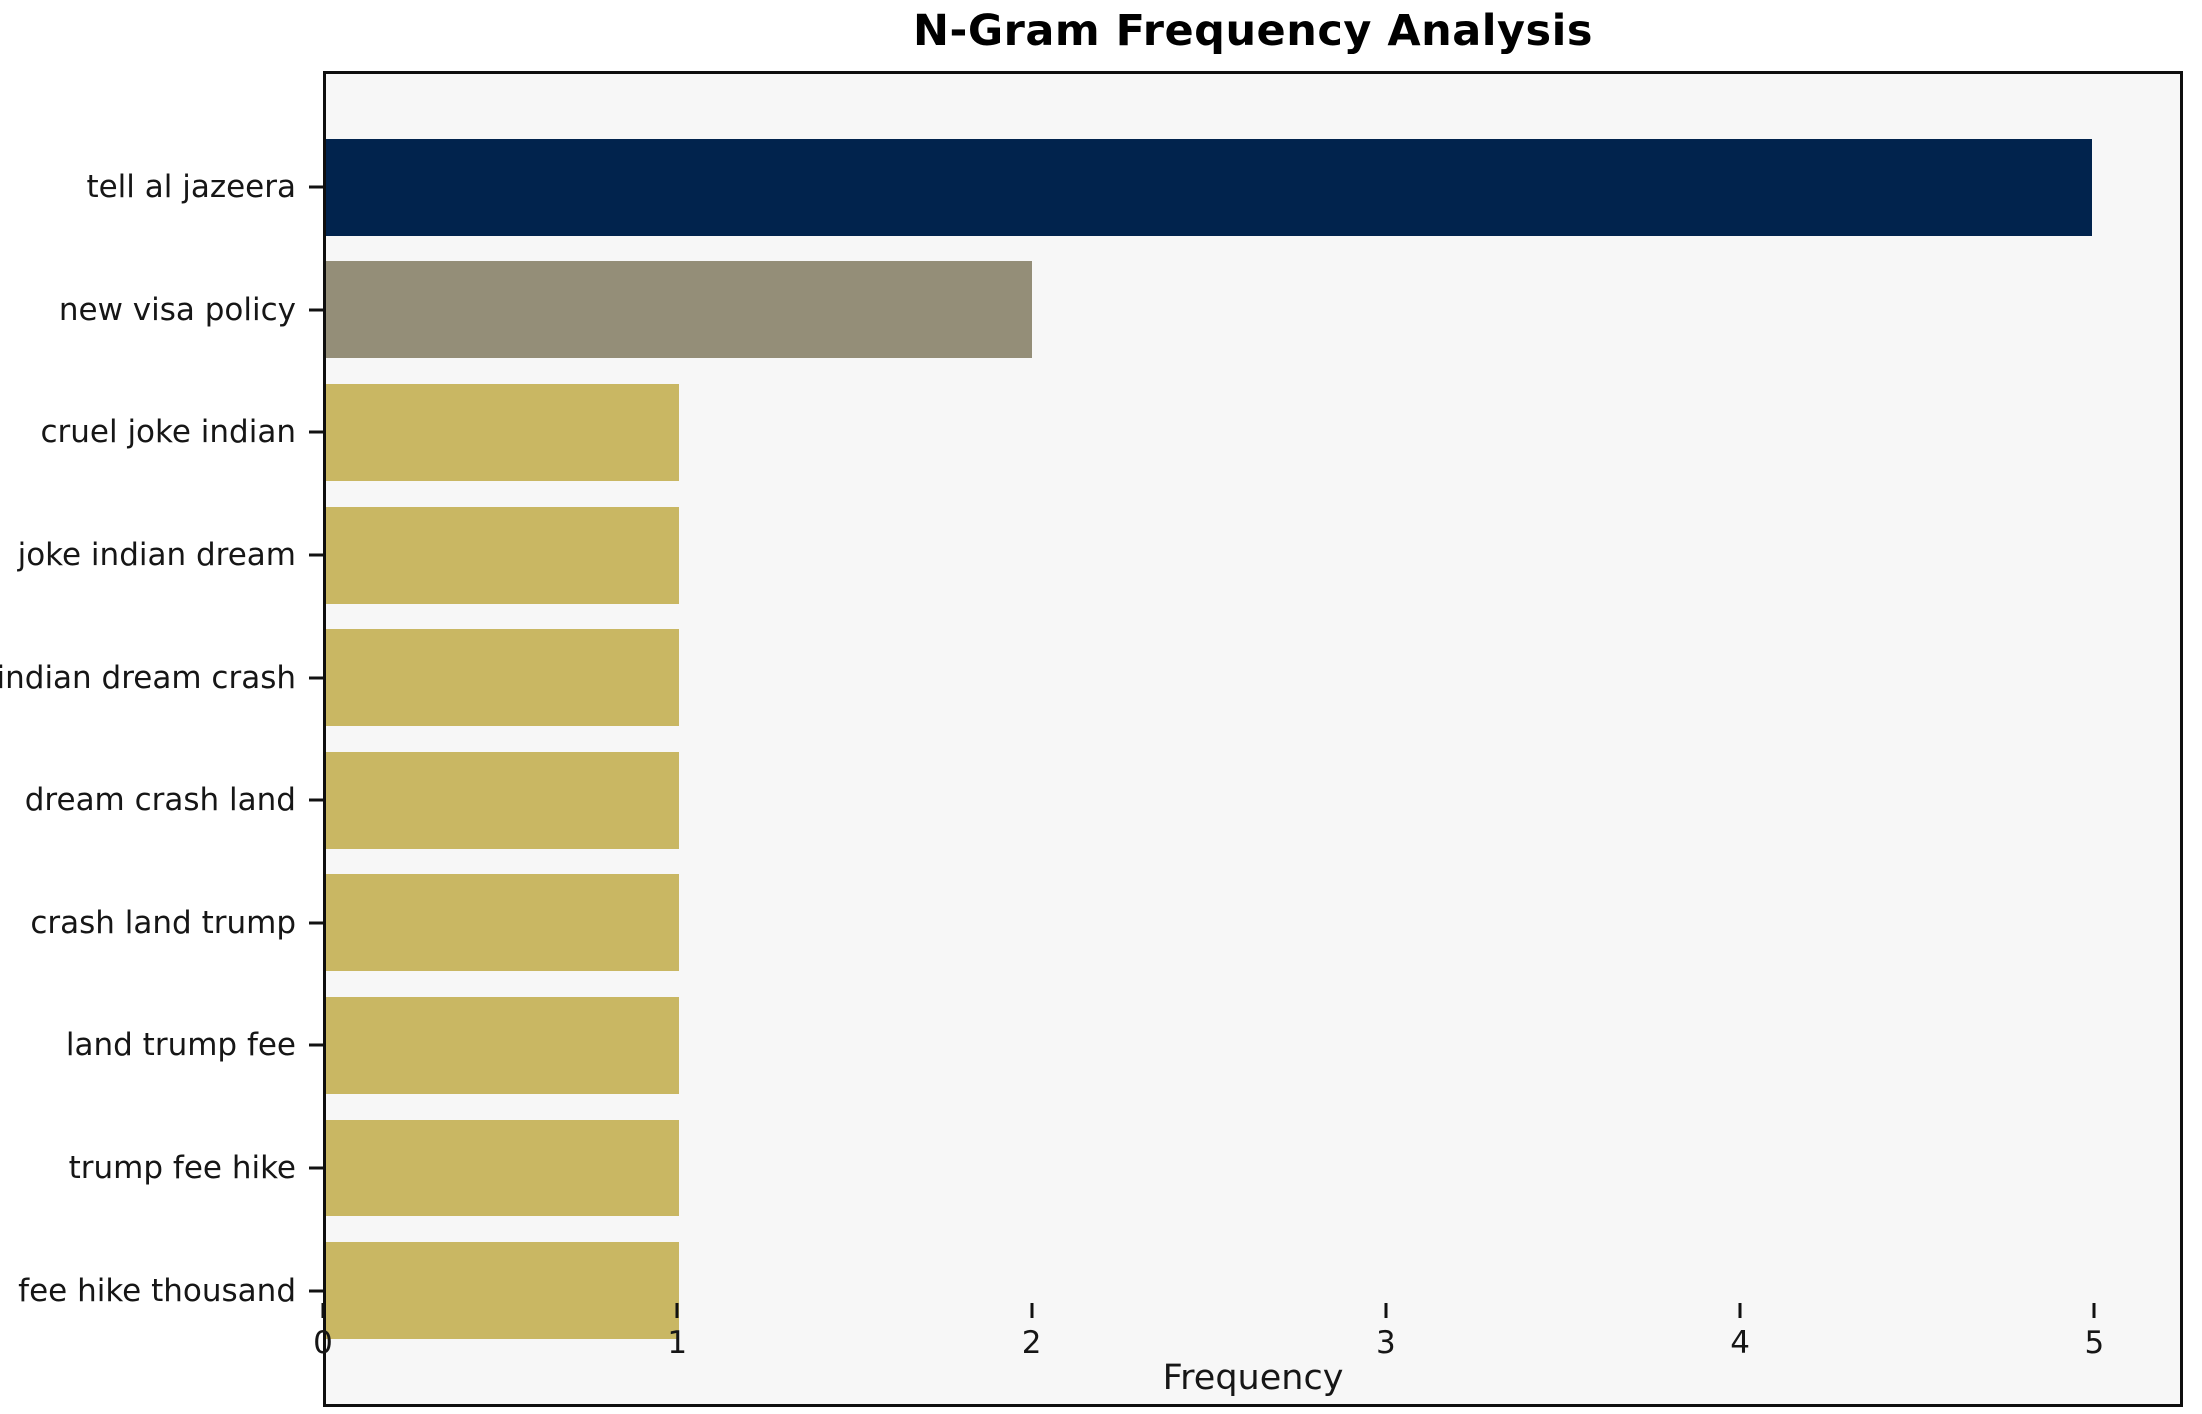 The width and height of the screenshot is (2202, 1414). I want to click on x-tick-label: 5, so click(2094, 1343).